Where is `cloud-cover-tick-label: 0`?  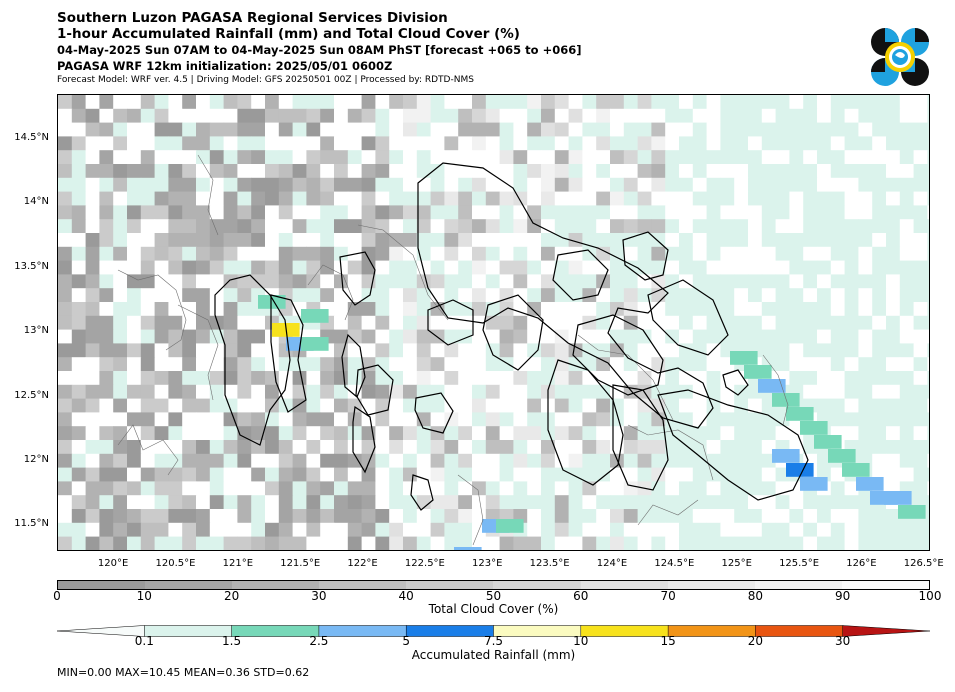 cloud-cover-tick-label: 0 is located at coordinates (57, 596).